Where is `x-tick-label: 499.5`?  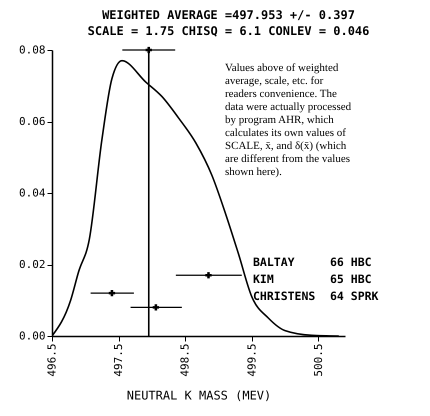
x-tick-label: 499.5 is located at coordinates (251, 360).